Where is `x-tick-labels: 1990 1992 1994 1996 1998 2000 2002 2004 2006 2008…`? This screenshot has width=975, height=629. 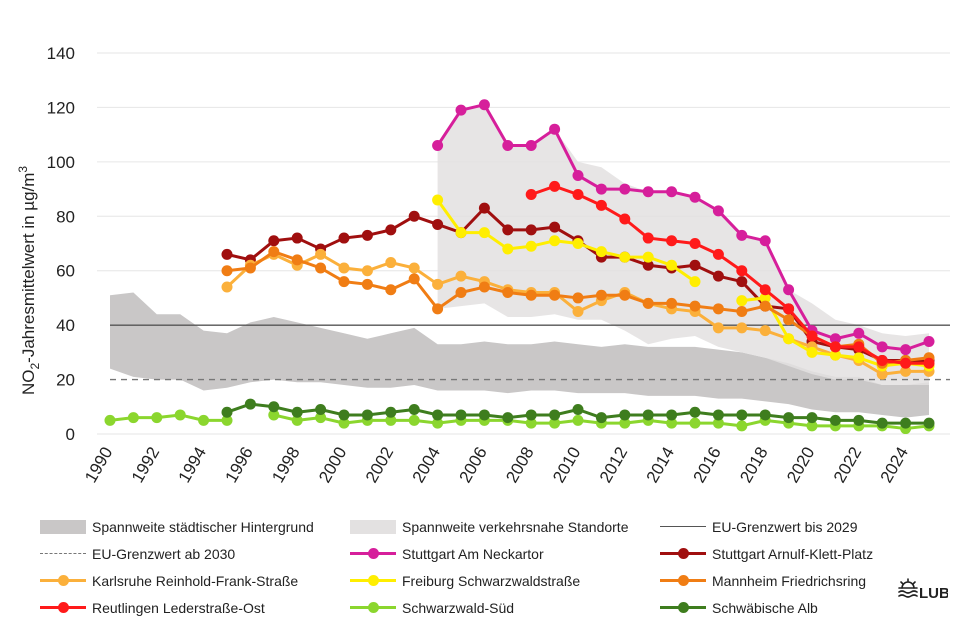
x-tick-labels: 1990 1992 1994 1996 1998 2000 2002 2004 2006 2008… is located at coordinates (496, 465).